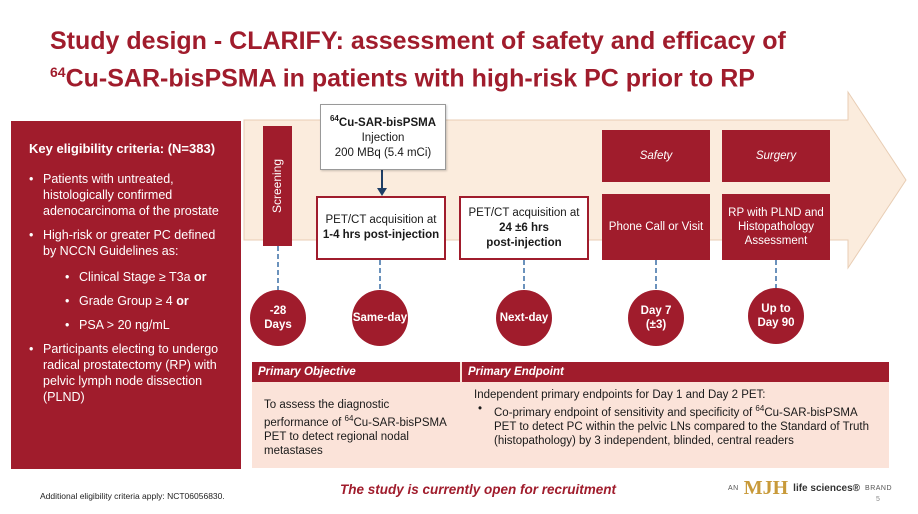  I want to click on page-number: 5, so click(878, 499).